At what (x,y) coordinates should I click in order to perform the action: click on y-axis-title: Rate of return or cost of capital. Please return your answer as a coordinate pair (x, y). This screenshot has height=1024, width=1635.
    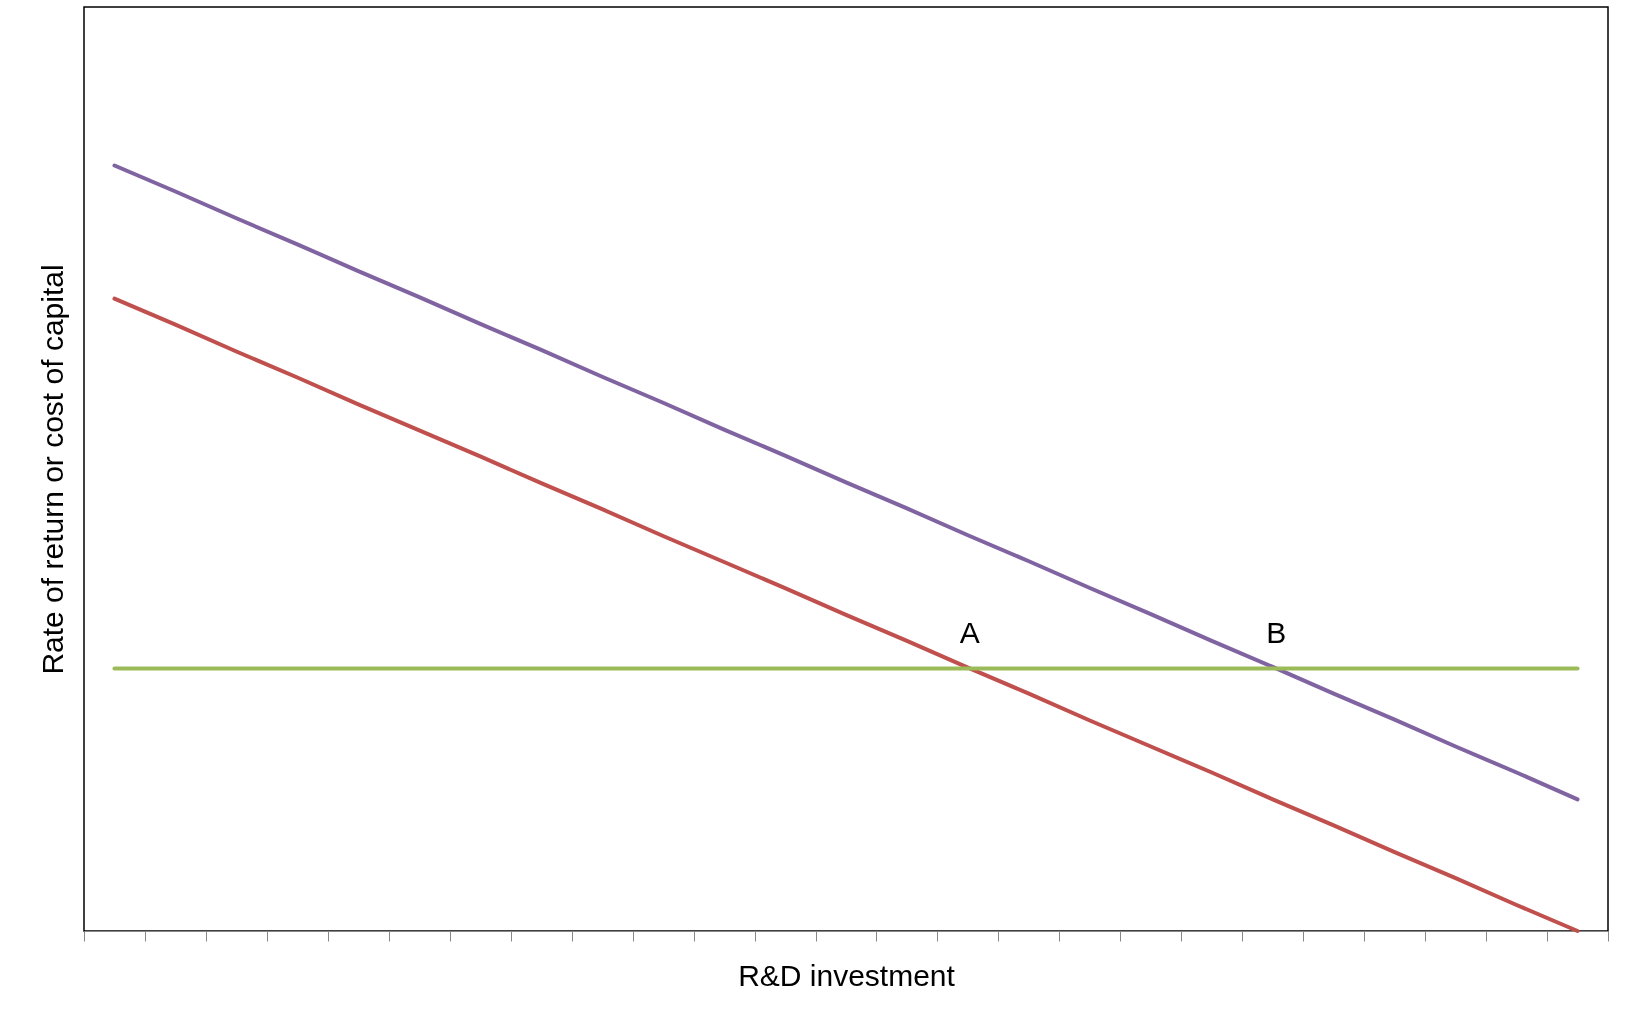
    Looking at the image, I should click on (52, 469).